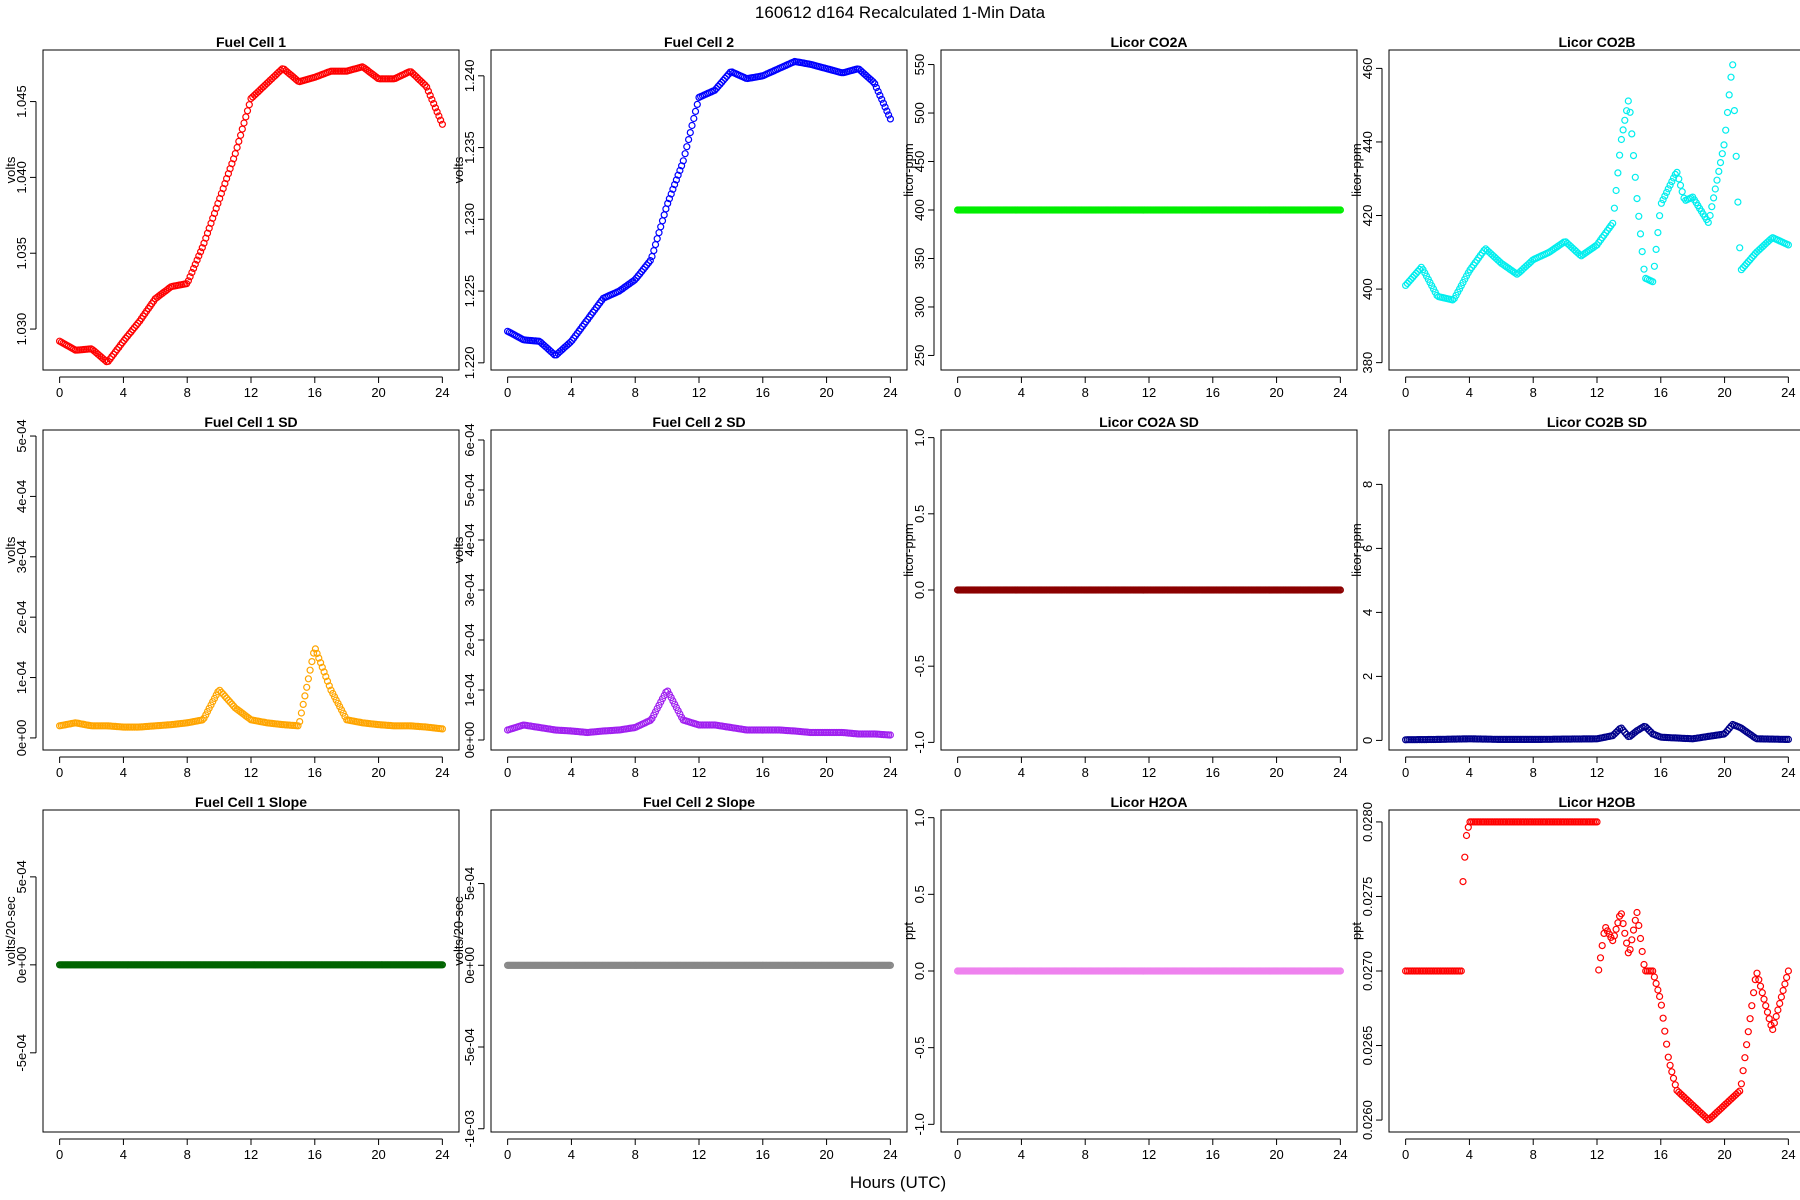  Describe the element at coordinates (923, 210) in the screenshot. I see `y-axis: 250 300 350 400 450 500 550` at that location.